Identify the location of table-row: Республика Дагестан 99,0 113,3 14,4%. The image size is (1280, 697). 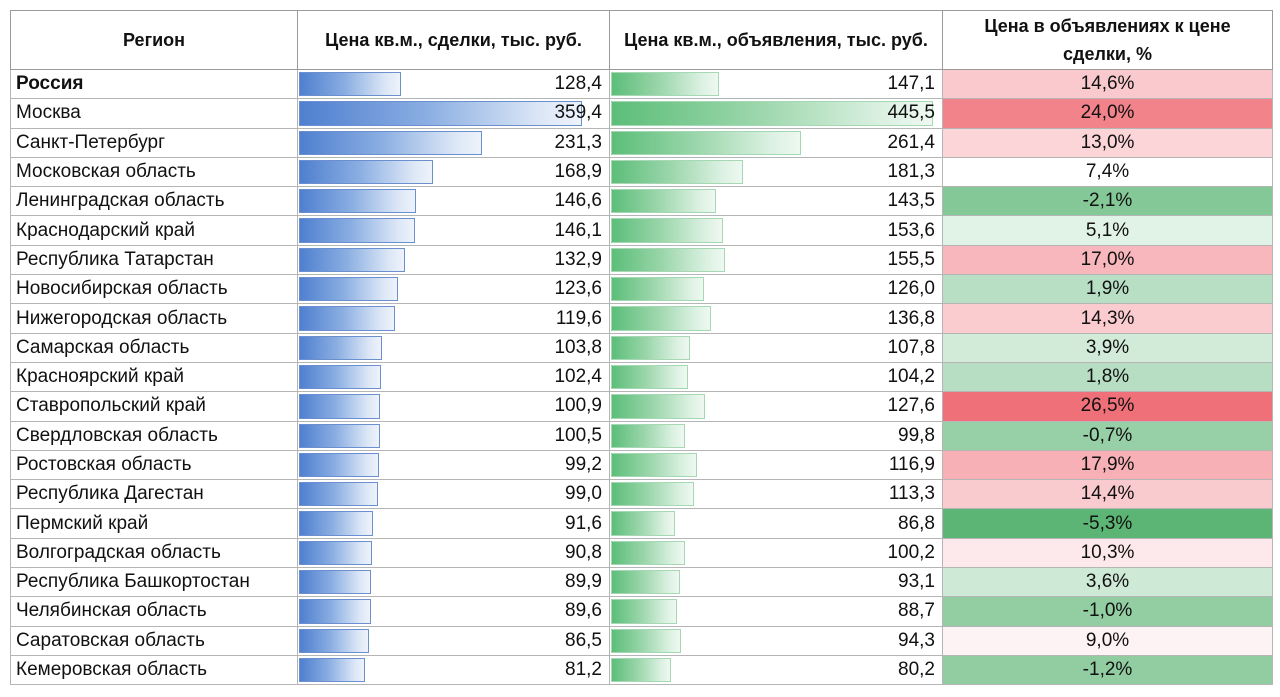
(641, 494).